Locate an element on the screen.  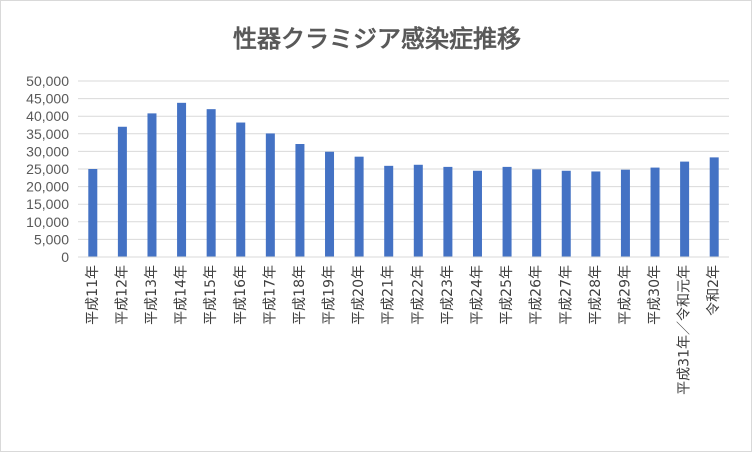
x-category-label: 平成11年 is located at coordinates (93, 295).